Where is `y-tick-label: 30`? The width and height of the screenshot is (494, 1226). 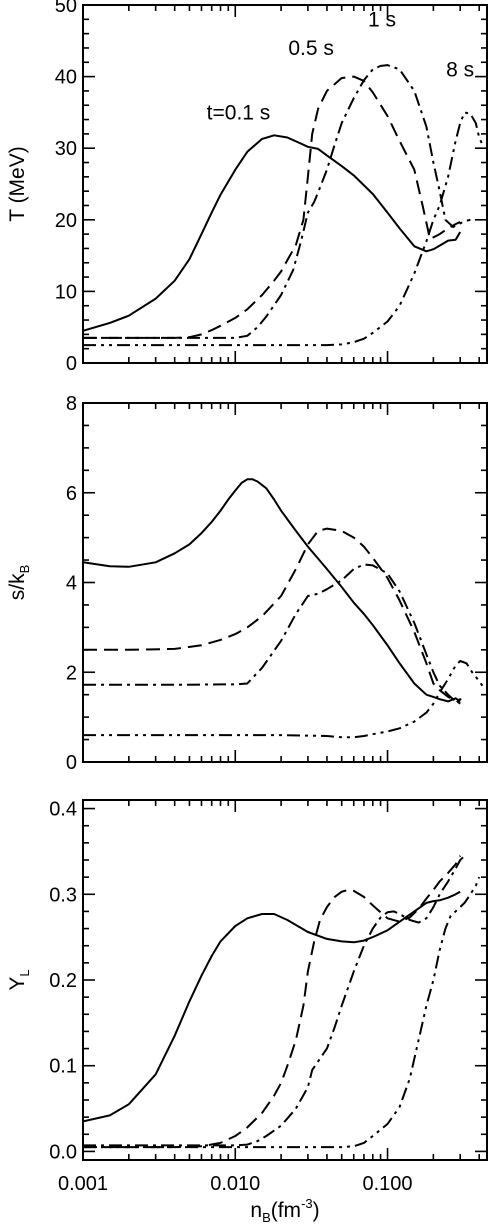
y-tick-label: 30 is located at coordinates (66, 149).